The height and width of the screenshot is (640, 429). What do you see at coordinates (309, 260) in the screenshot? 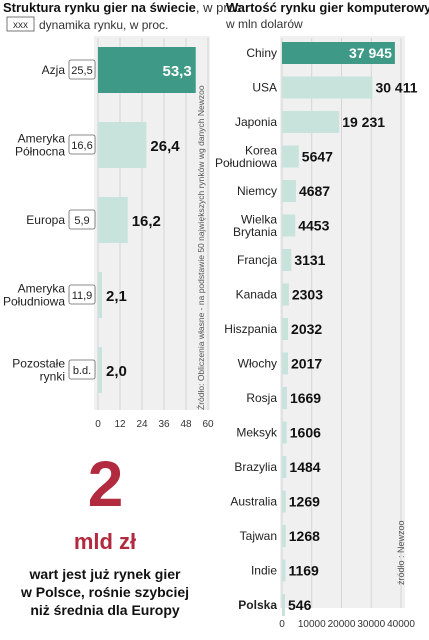
I see `bar-value-label: 3131` at bounding box center [309, 260].